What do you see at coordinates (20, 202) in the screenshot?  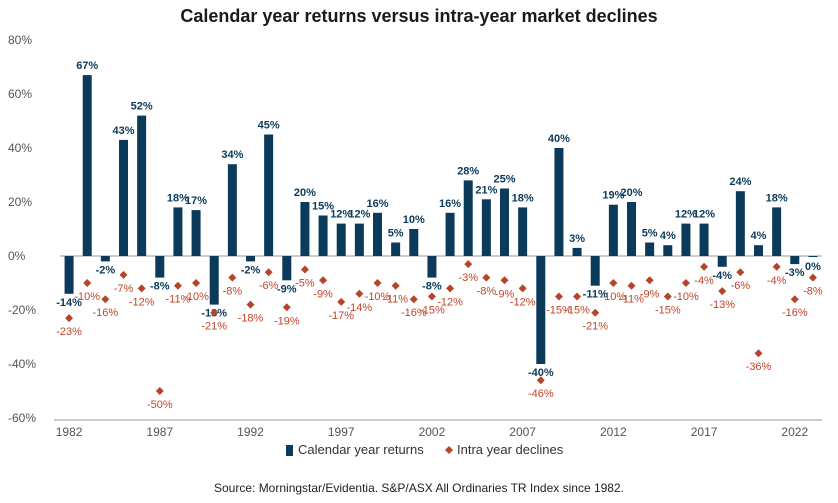 I see `y-tick-label: 20%` at bounding box center [20, 202].